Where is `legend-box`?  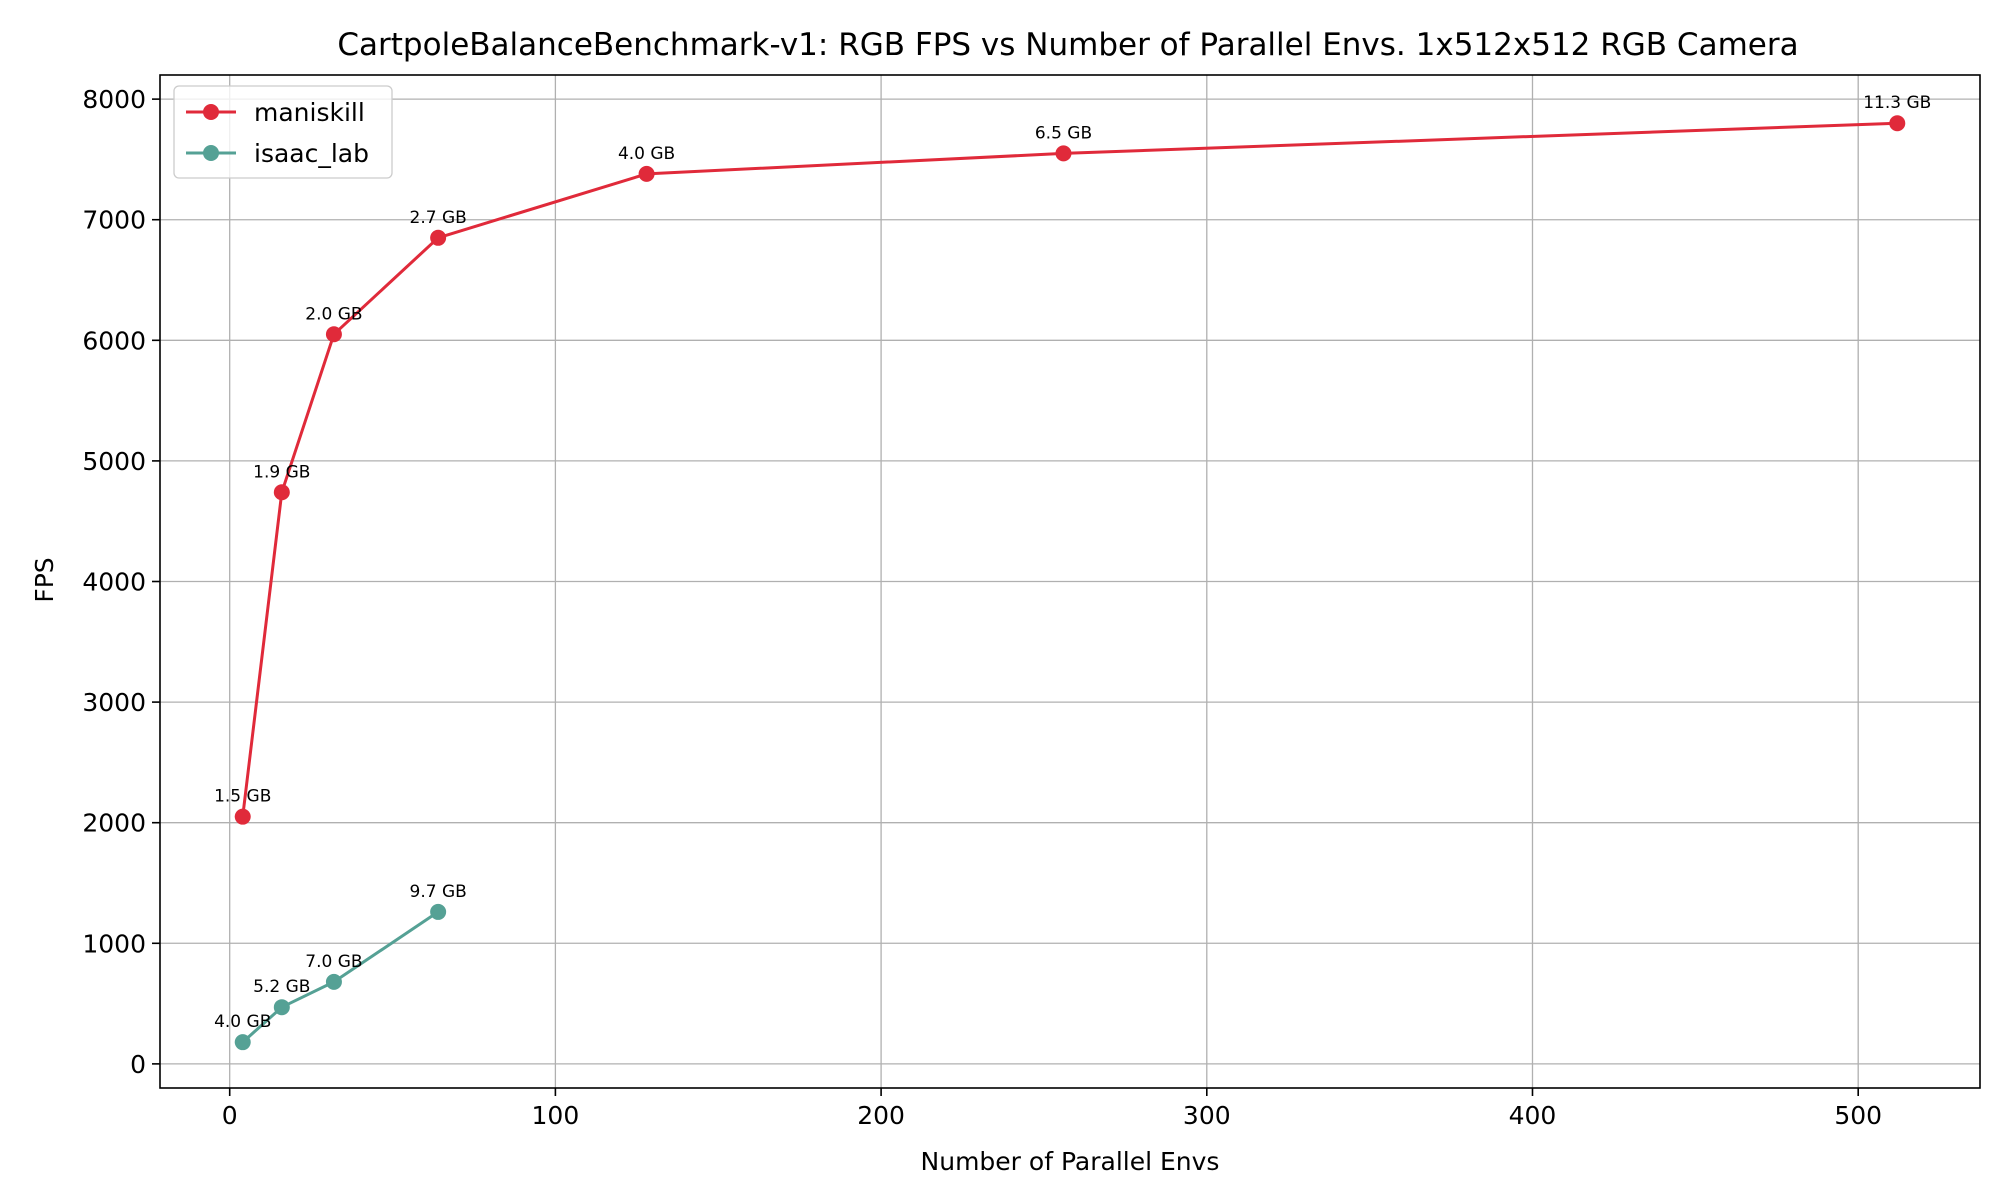
legend-box is located at coordinates (283, 132).